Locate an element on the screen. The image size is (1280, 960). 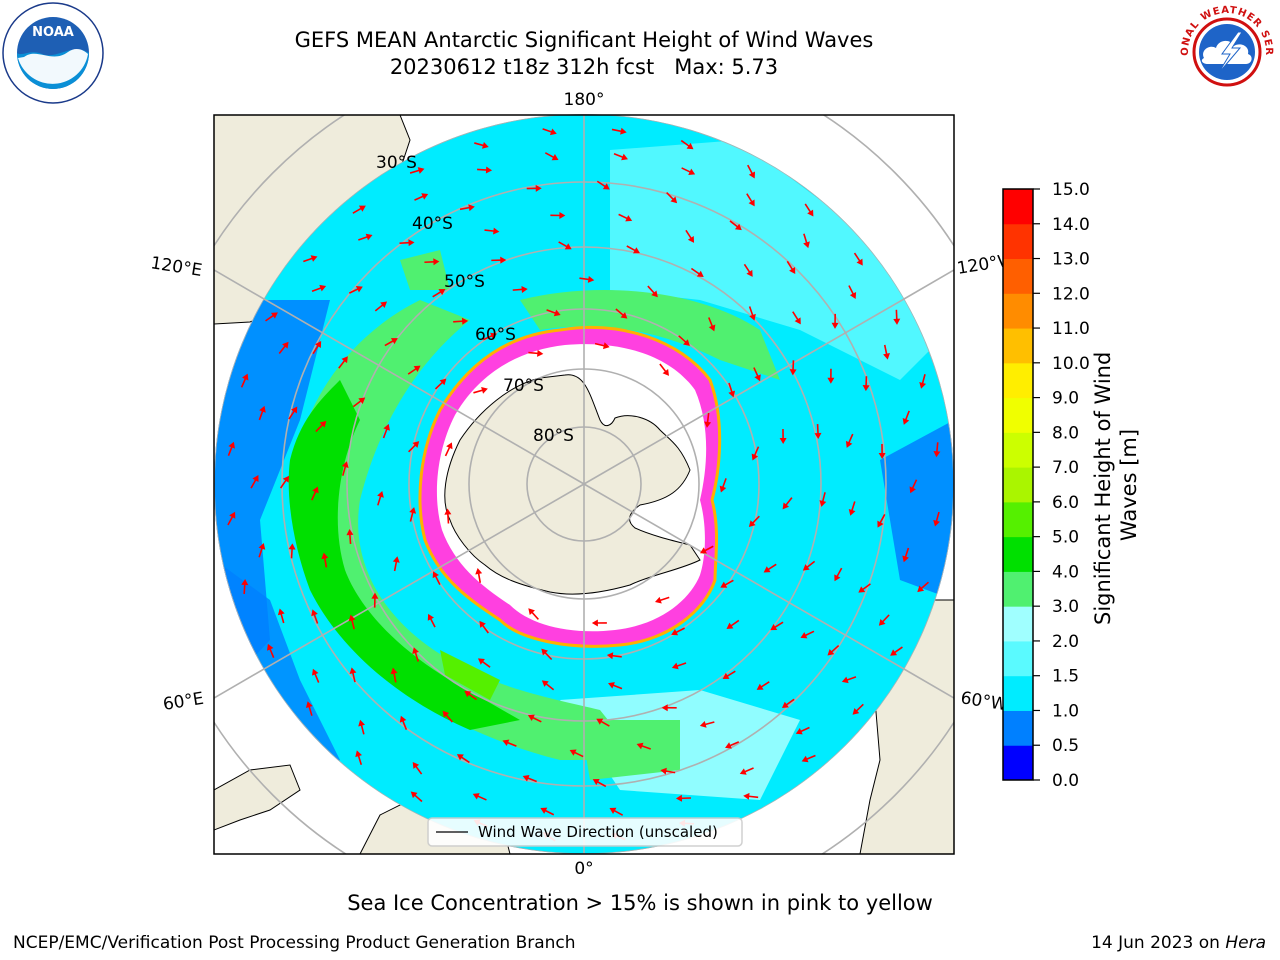
lat-label-70s: 70°S is located at coordinates (523, 386).